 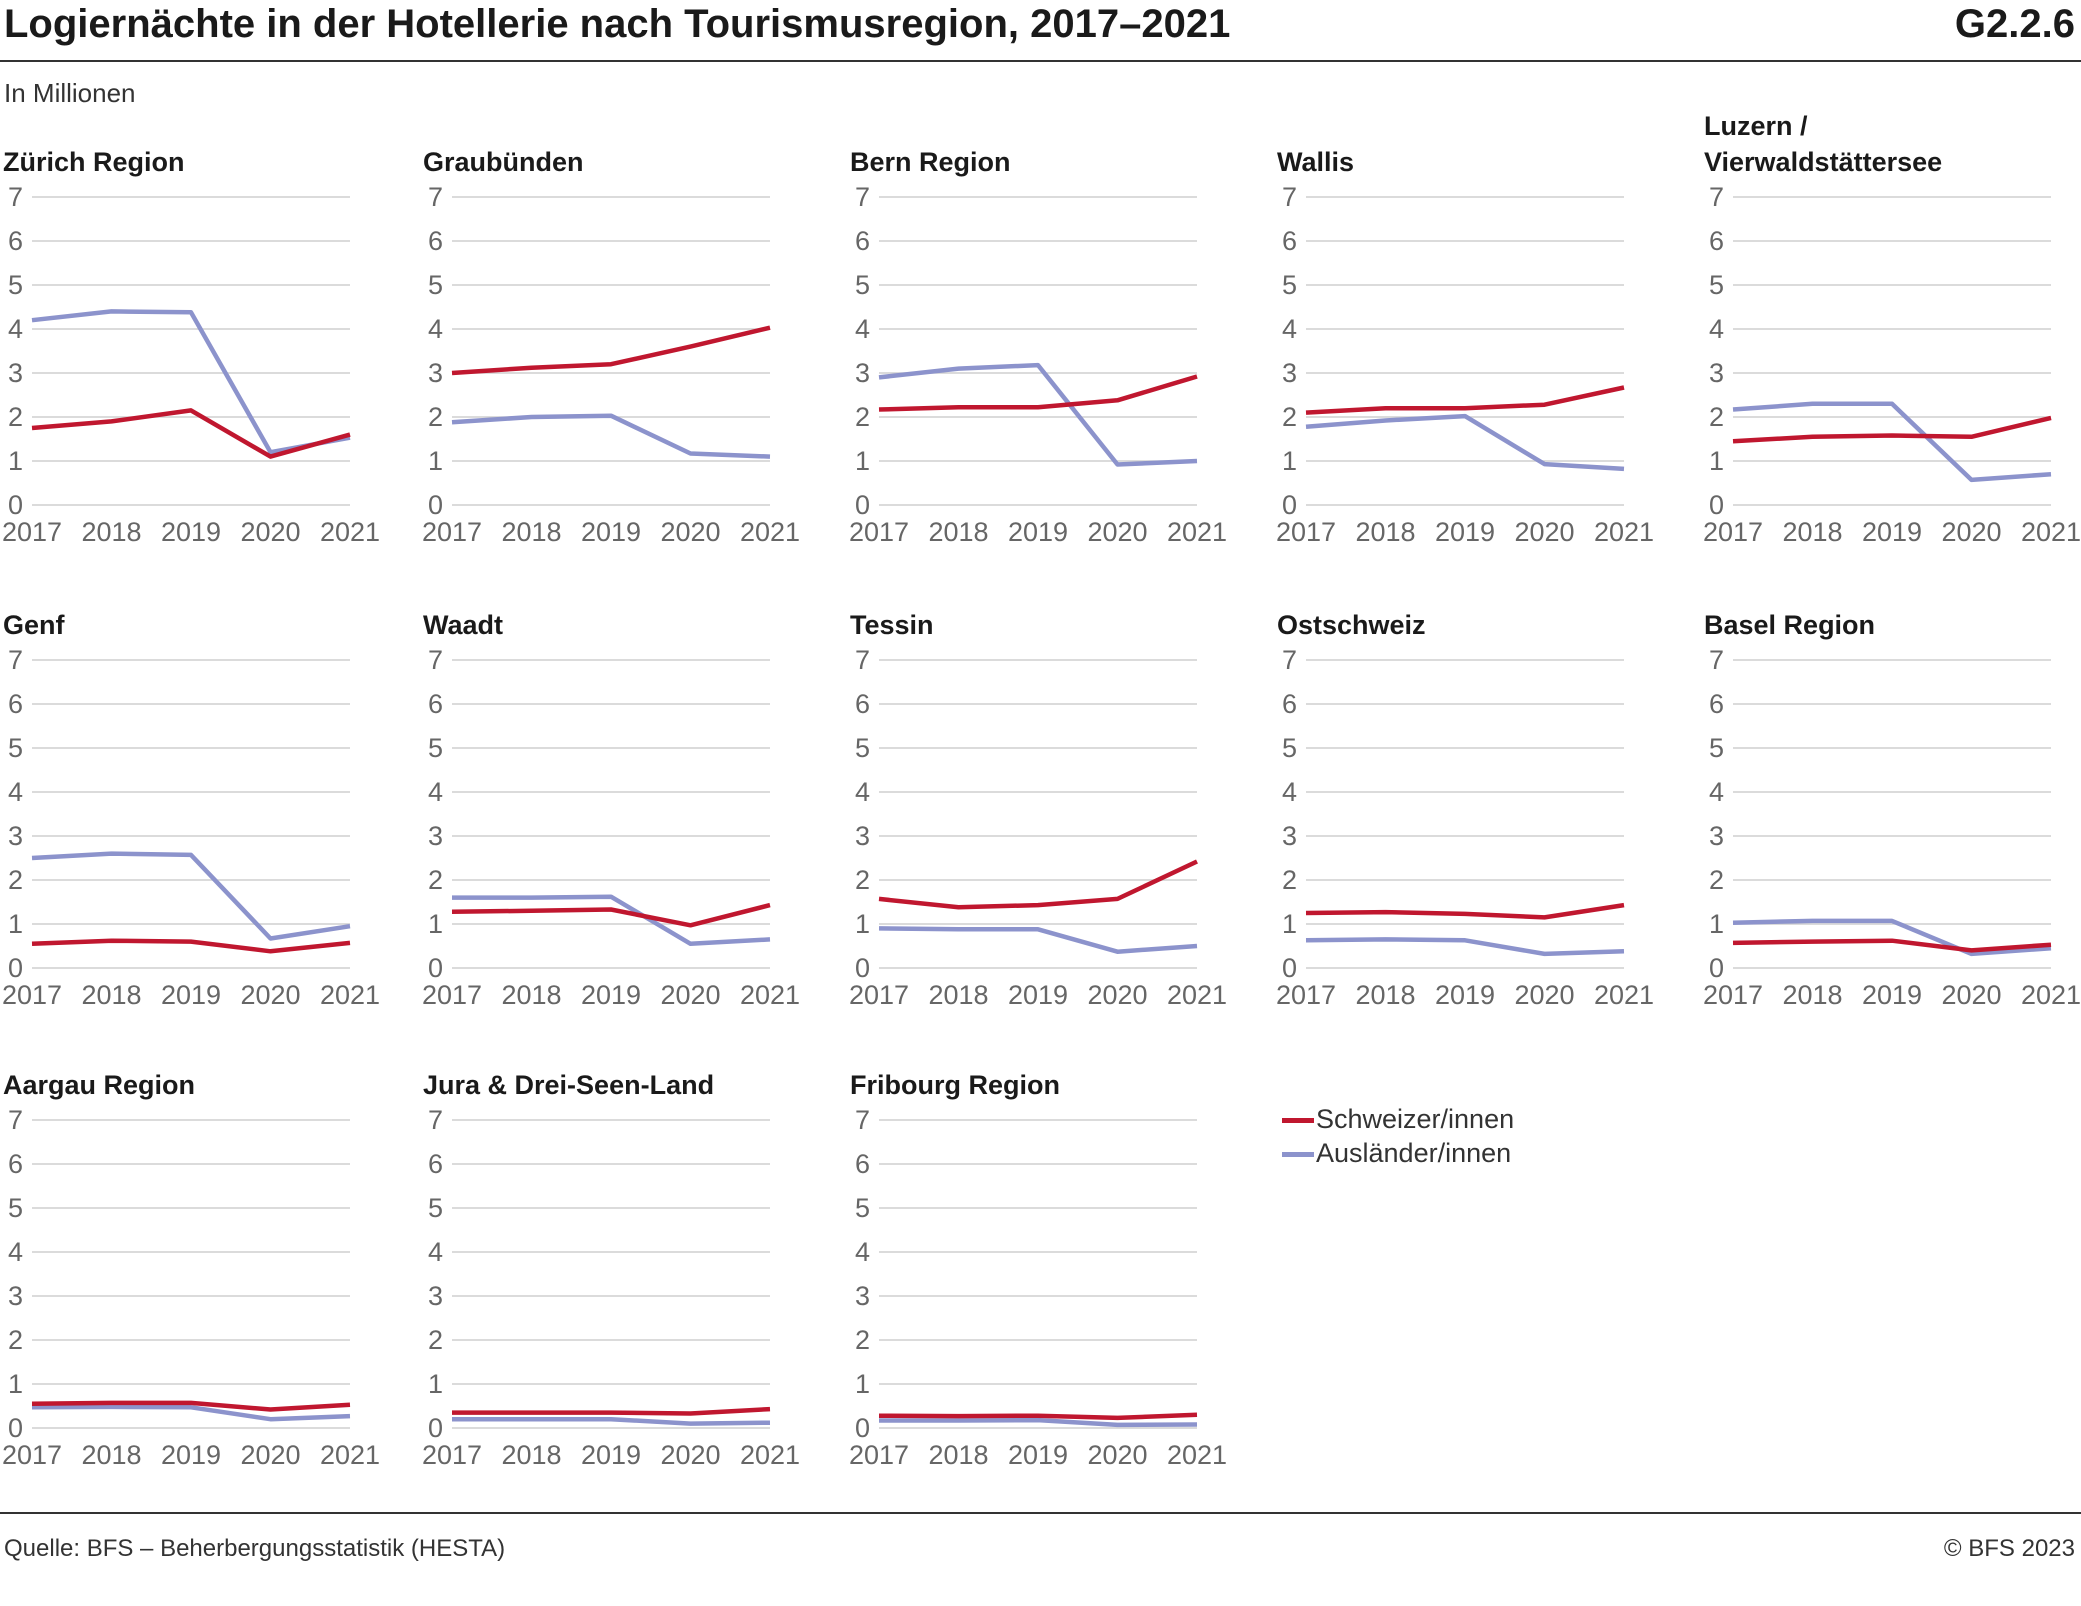 I want to click on chart-fribourg-region-x-tick-label: 2020, so click(x=1117, y=1455).